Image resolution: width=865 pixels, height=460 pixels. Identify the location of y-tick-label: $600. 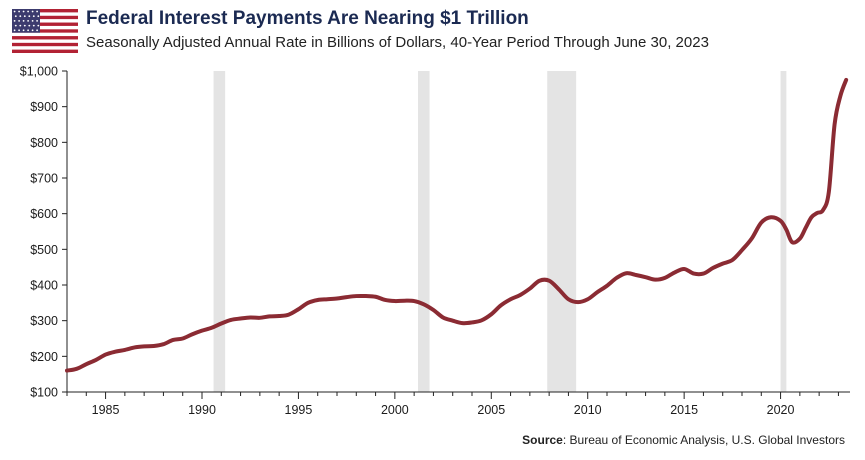
(44, 214).